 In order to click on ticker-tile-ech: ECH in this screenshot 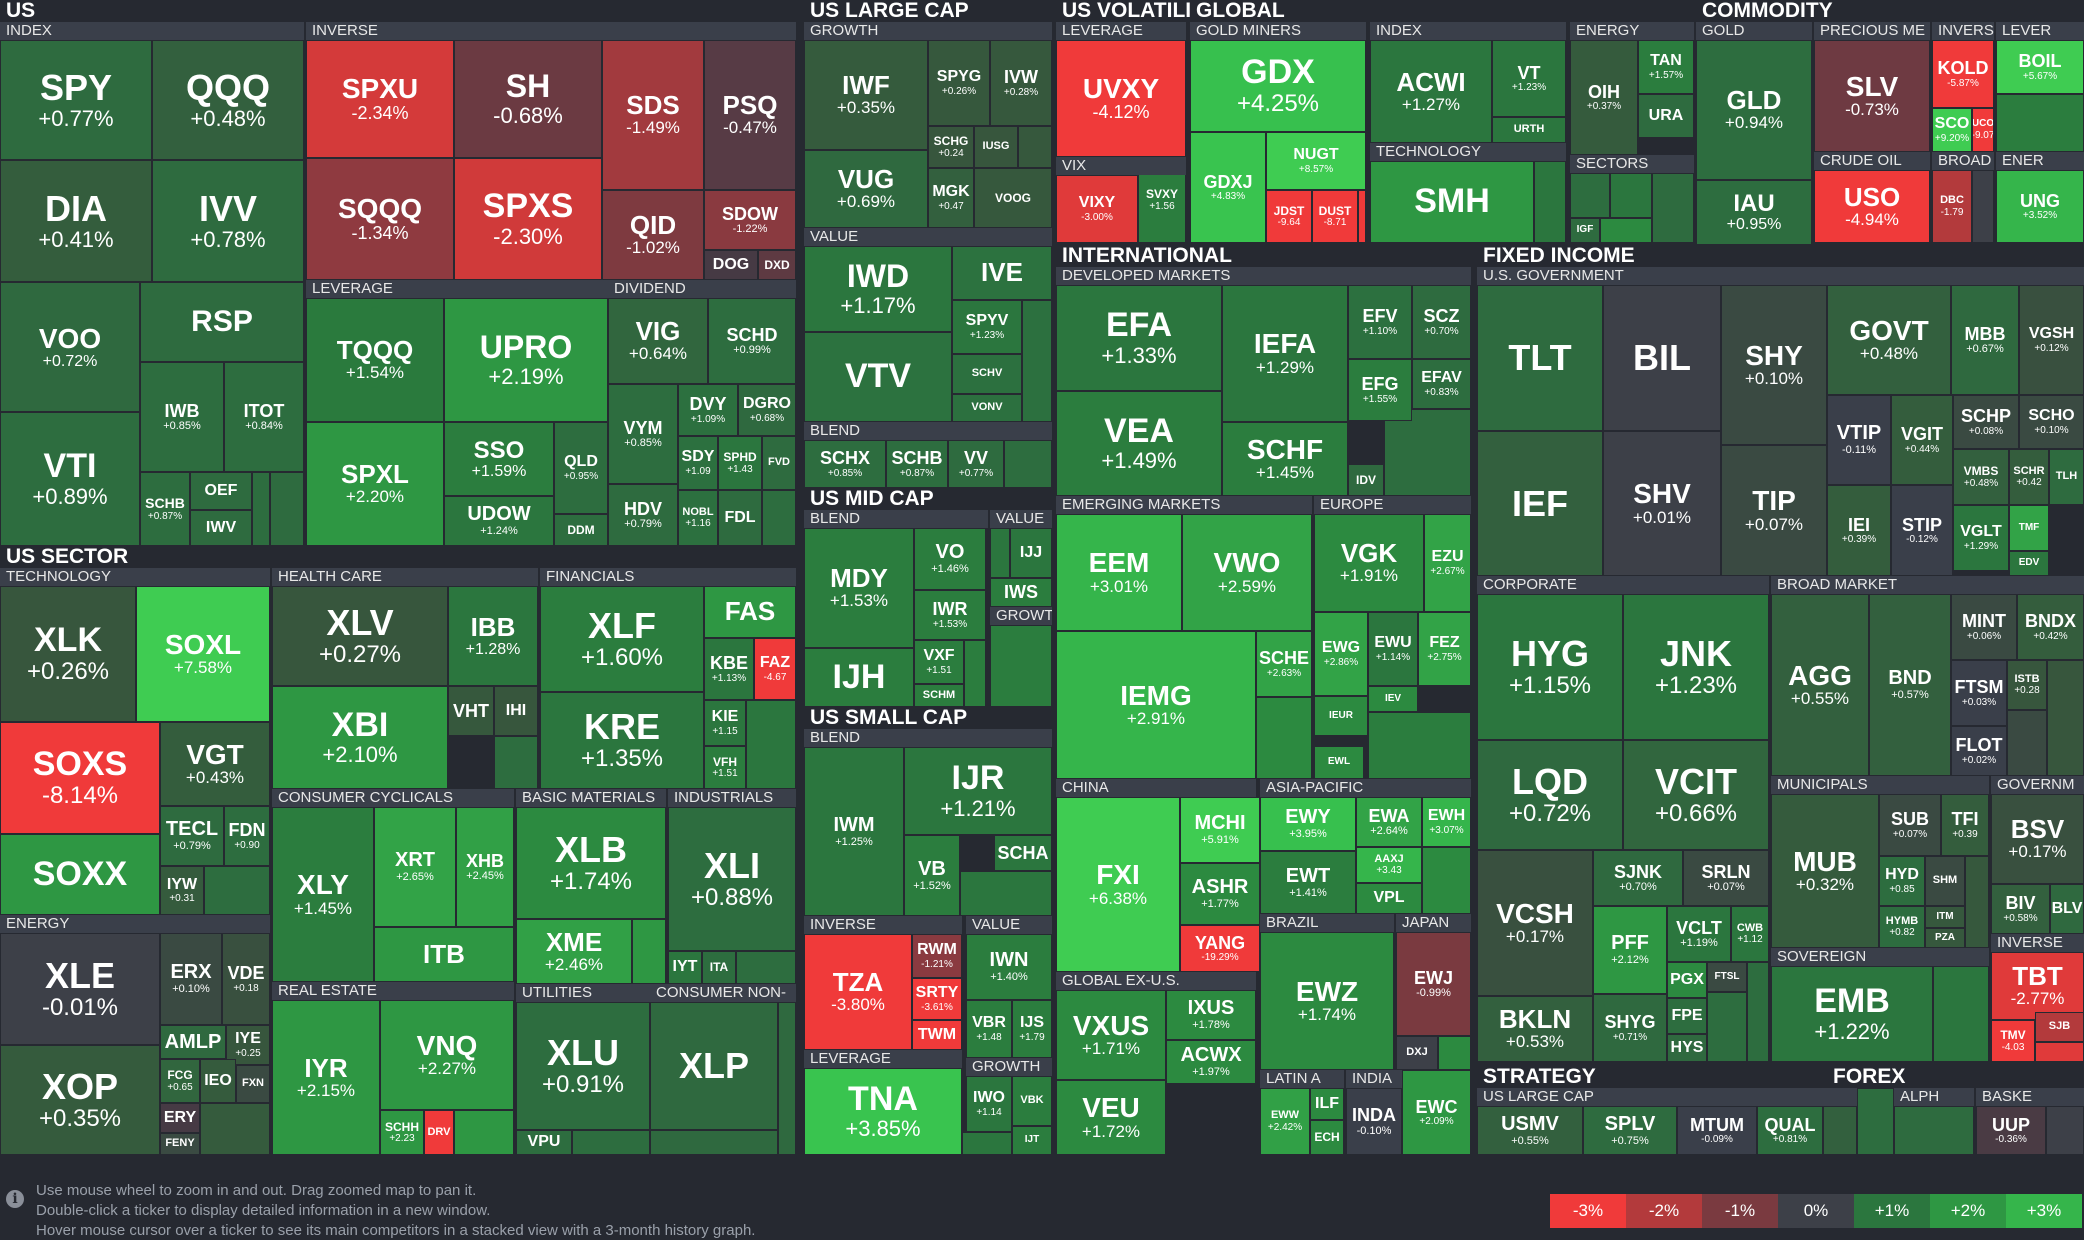, I will do `click(1327, 1137)`.